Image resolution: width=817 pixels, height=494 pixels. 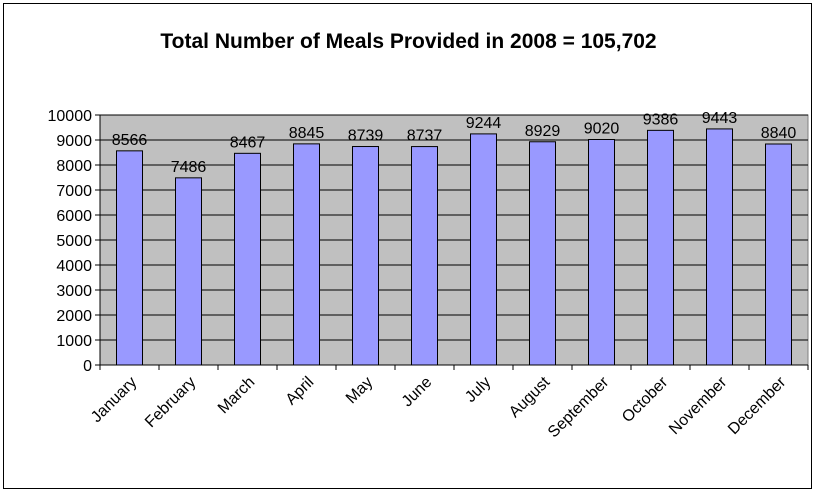 I want to click on bar-december, so click(x=778, y=254).